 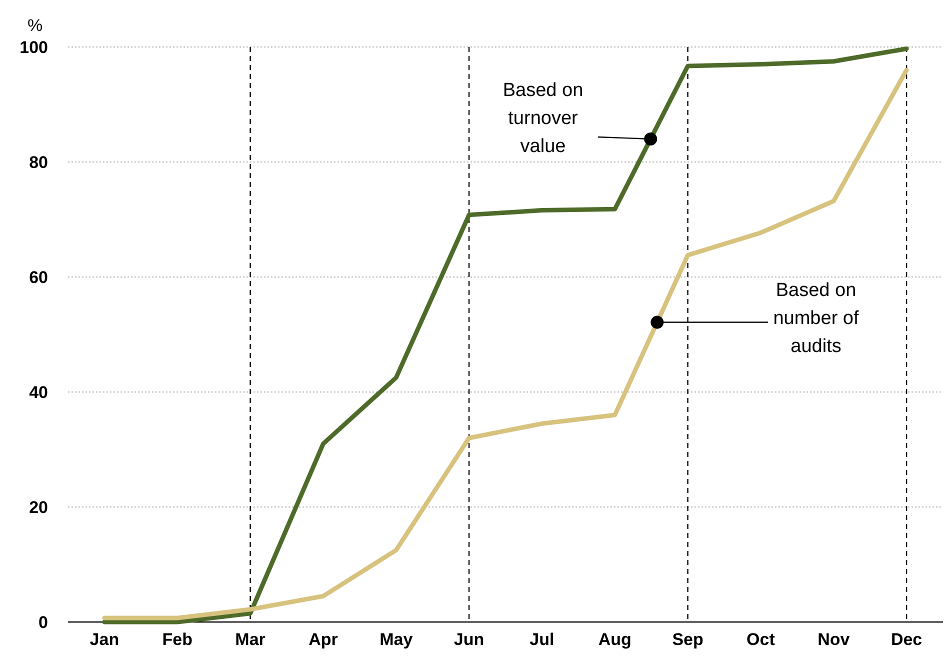 I want to click on text: Based on turnover value, so click(x=543, y=118).